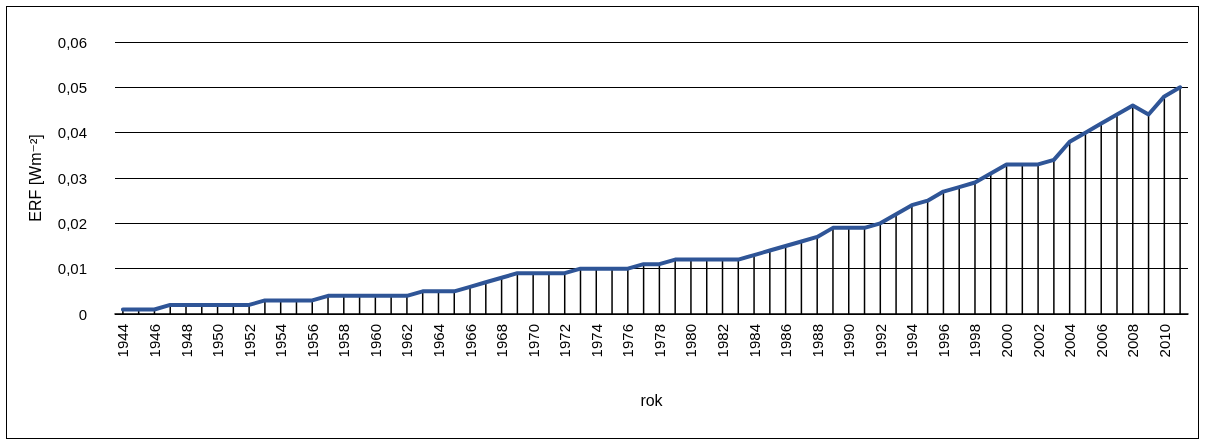 This screenshot has height=447, width=1207. Describe the element at coordinates (912, 341) in the screenshot. I see `x-tick-label: 1994` at that location.